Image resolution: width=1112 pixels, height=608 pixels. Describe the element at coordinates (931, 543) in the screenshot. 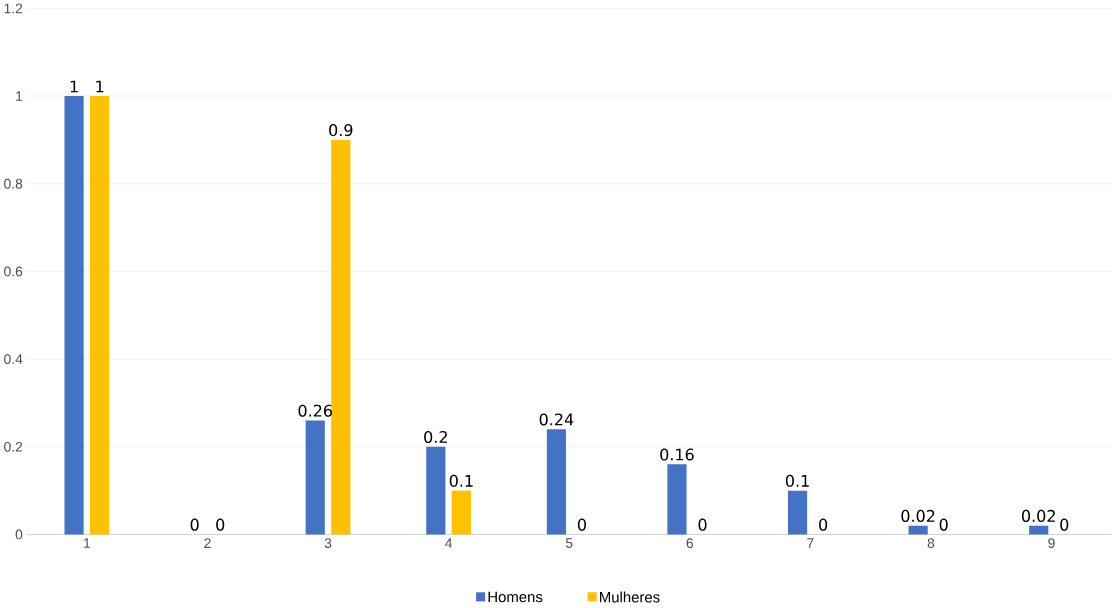

I see `x-tick-label: 8` at that location.